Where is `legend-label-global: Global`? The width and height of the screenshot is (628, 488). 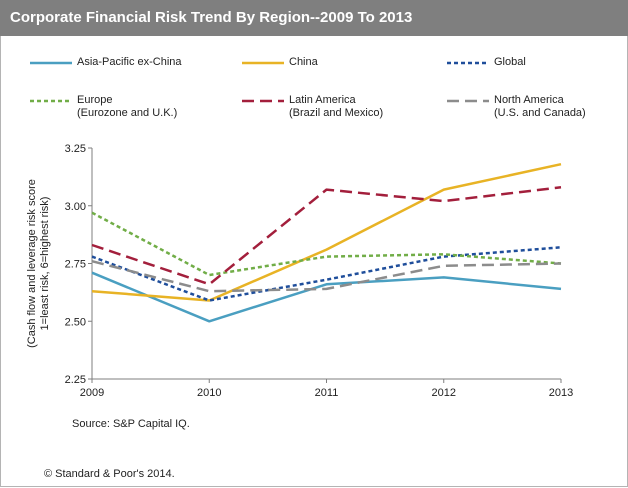
legend-label-global: Global is located at coordinates (510, 62).